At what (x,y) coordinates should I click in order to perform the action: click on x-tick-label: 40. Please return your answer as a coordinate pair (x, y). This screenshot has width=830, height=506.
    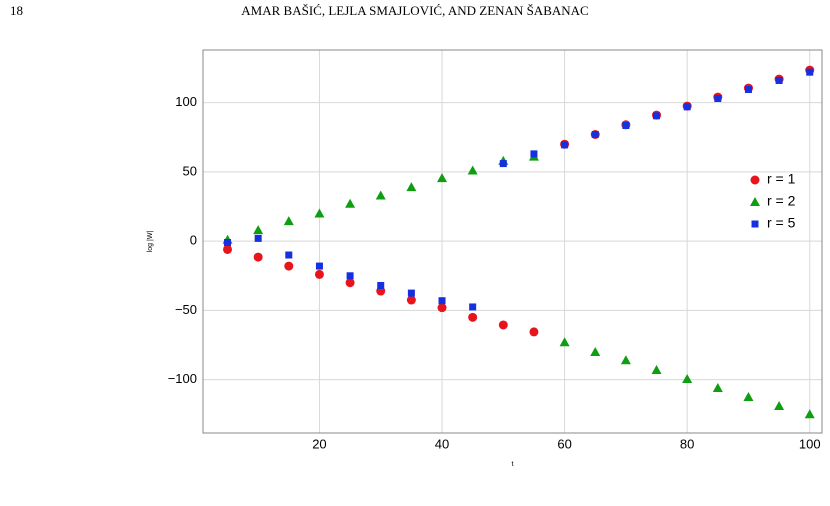
    Looking at the image, I should click on (442, 443).